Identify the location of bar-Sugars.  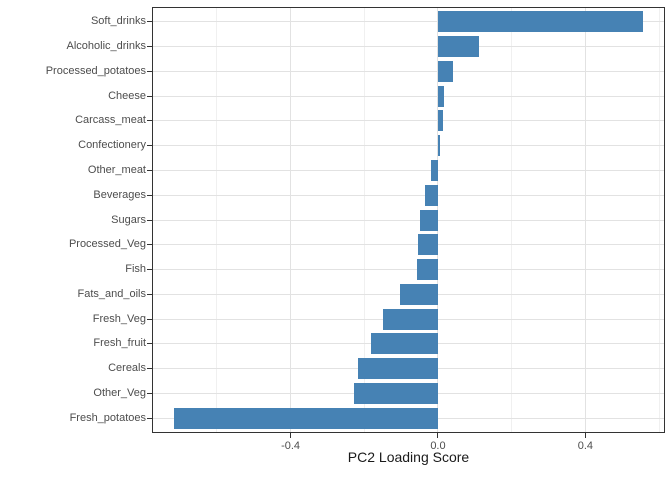
(428, 220).